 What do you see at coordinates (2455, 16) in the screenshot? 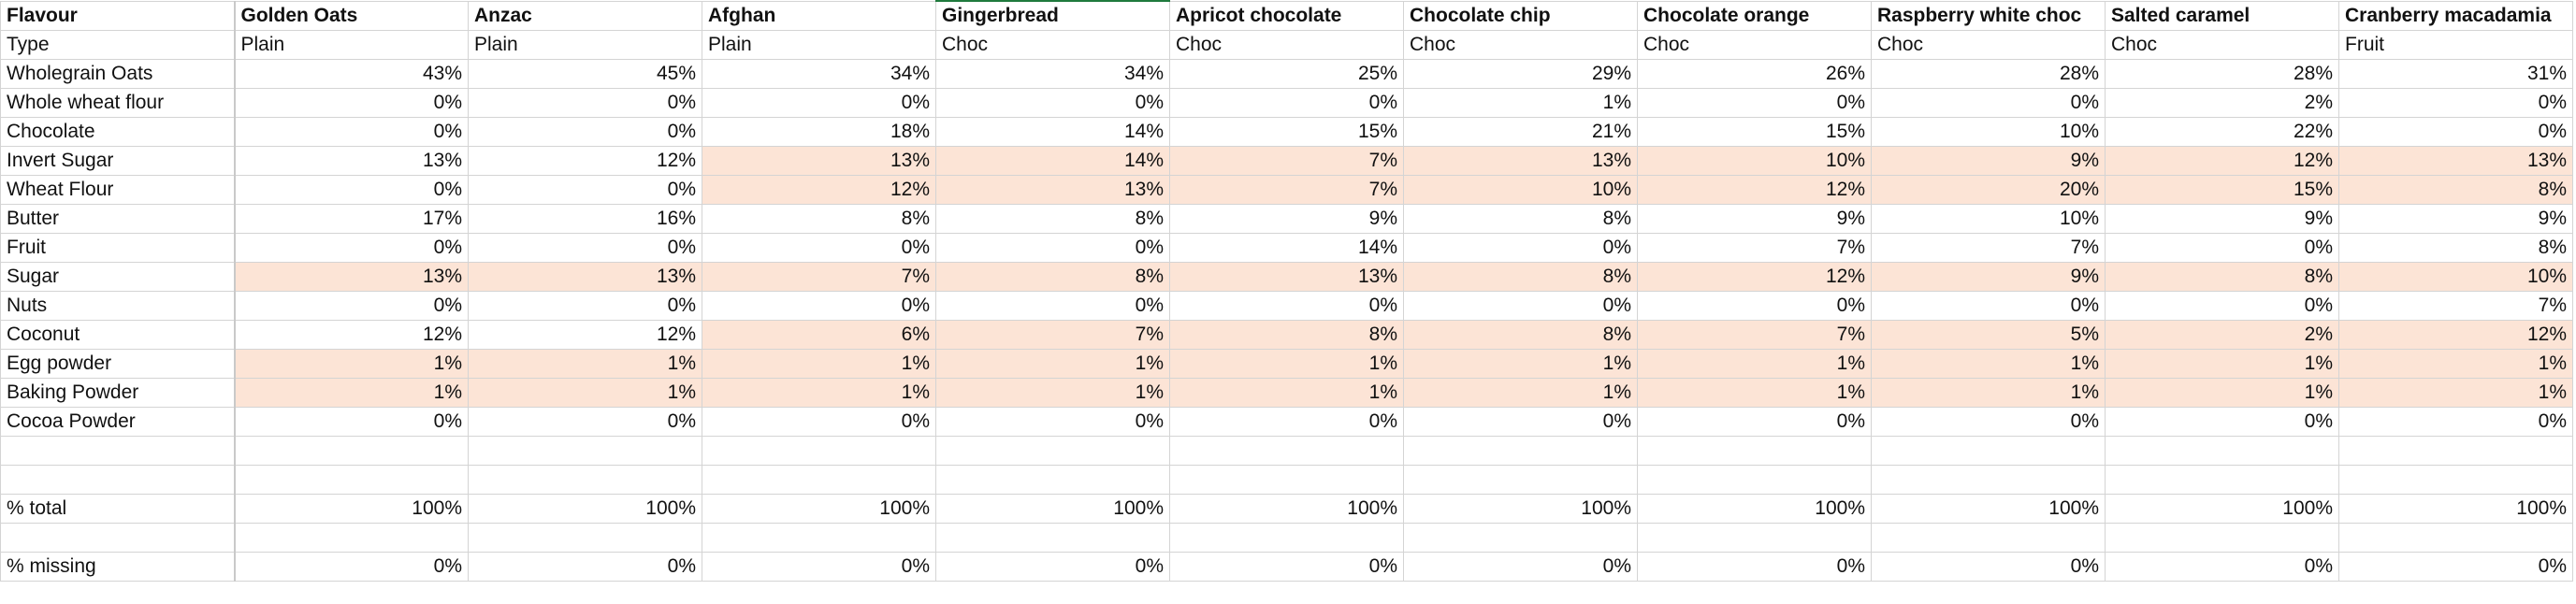
I see `header-cell: Cranberry macadamia` at bounding box center [2455, 16].